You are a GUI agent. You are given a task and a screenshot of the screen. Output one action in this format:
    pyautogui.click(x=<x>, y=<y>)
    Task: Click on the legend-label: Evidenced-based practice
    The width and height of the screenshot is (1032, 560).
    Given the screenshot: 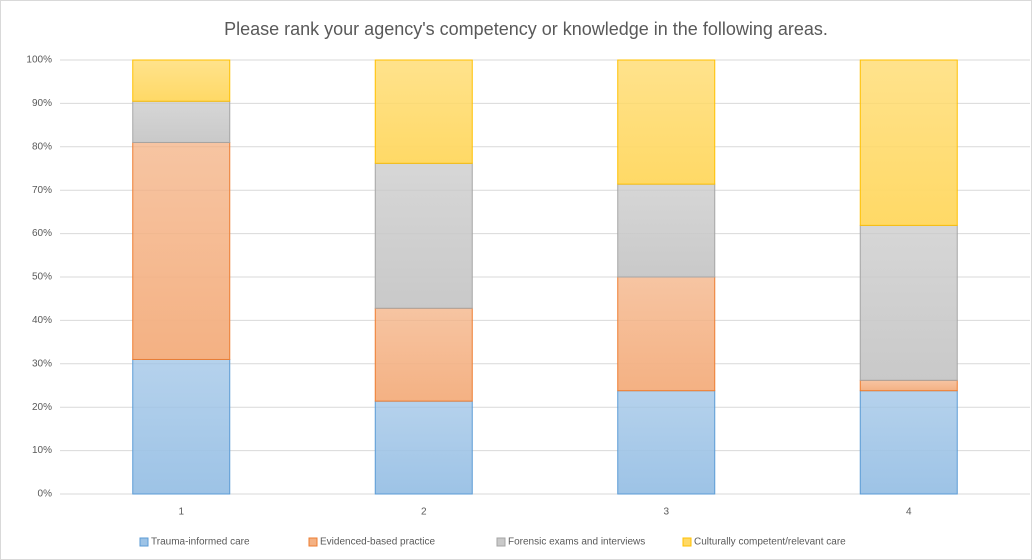 What is the action you would take?
    pyautogui.click(x=378, y=542)
    